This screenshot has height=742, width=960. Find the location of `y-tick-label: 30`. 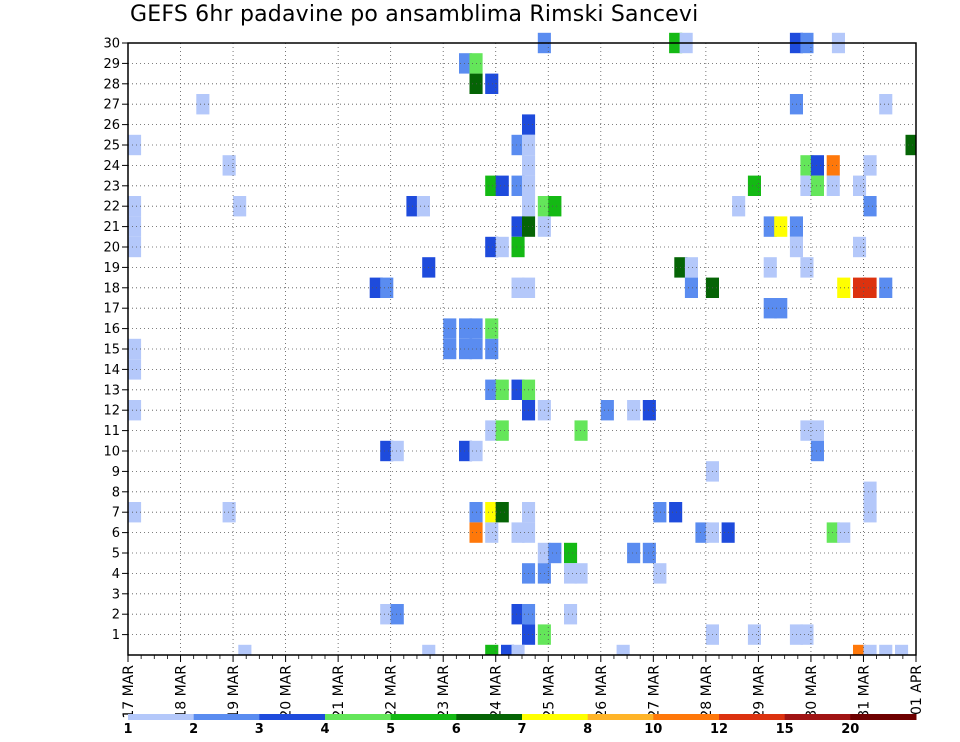

y-tick-label: 30 is located at coordinates (111, 44).